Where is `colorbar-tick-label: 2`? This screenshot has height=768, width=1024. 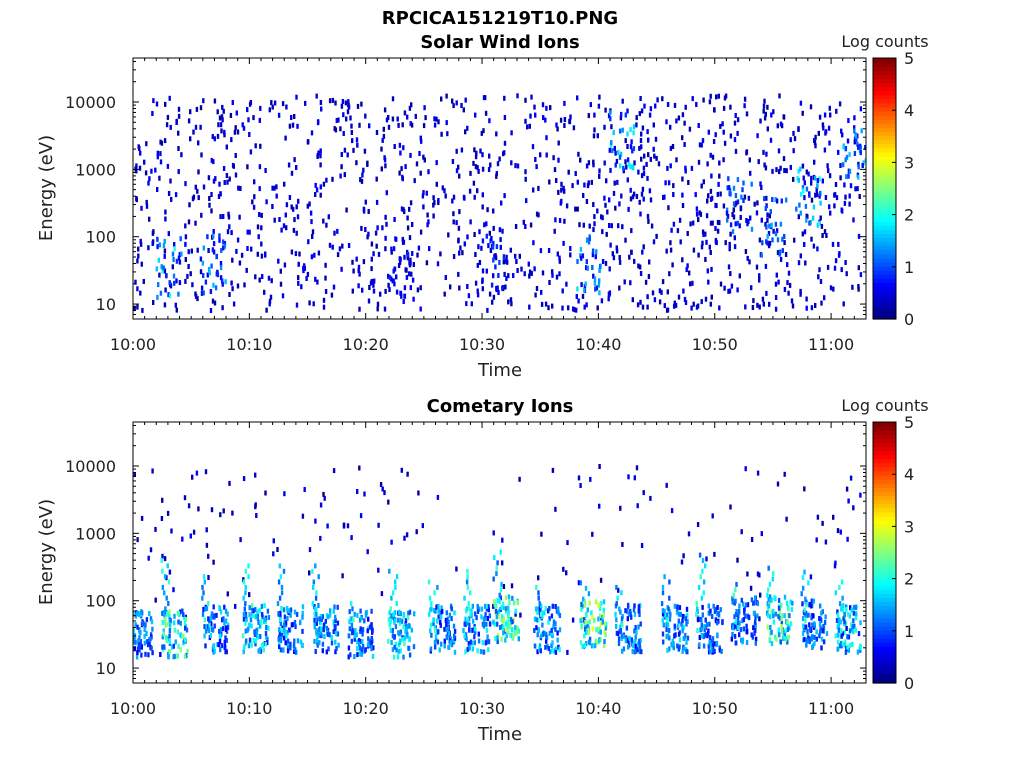
colorbar-tick-label: 2 is located at coordinates (909, 215).